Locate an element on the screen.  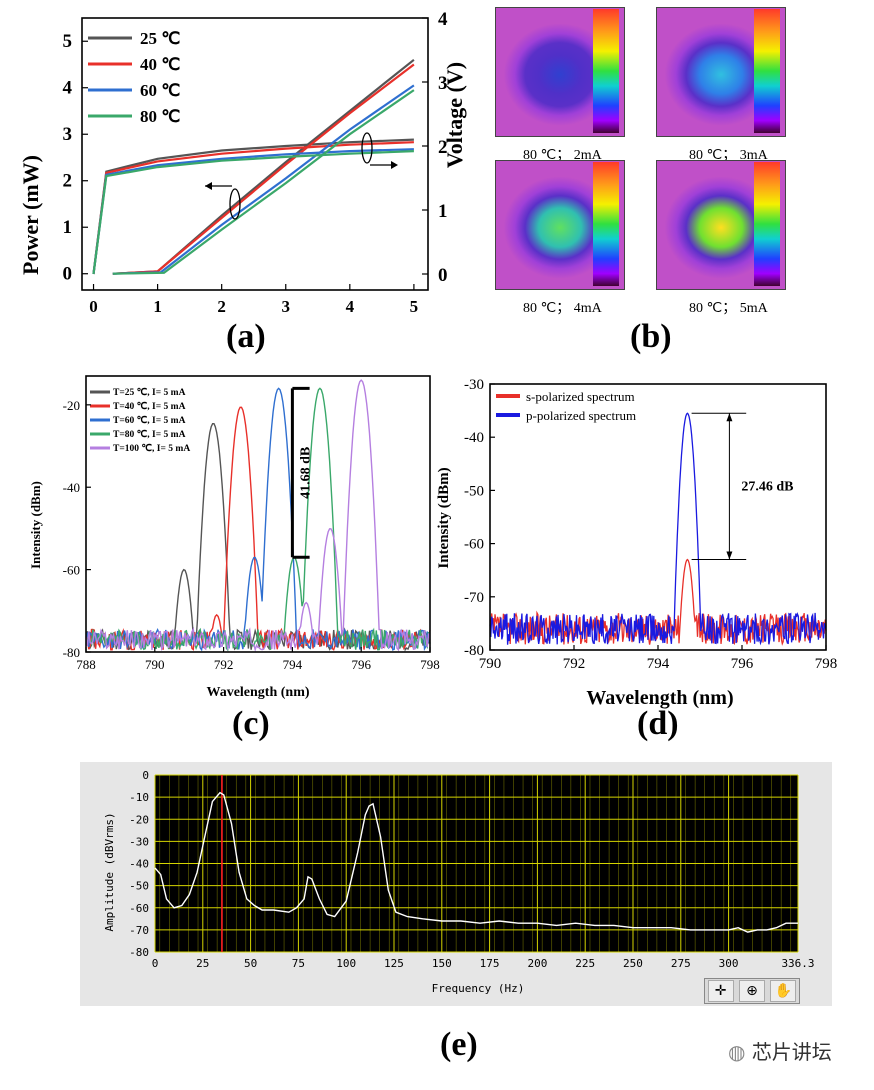
chart-a-y2-tick-label: 0 is located at coordinates (443, 275).